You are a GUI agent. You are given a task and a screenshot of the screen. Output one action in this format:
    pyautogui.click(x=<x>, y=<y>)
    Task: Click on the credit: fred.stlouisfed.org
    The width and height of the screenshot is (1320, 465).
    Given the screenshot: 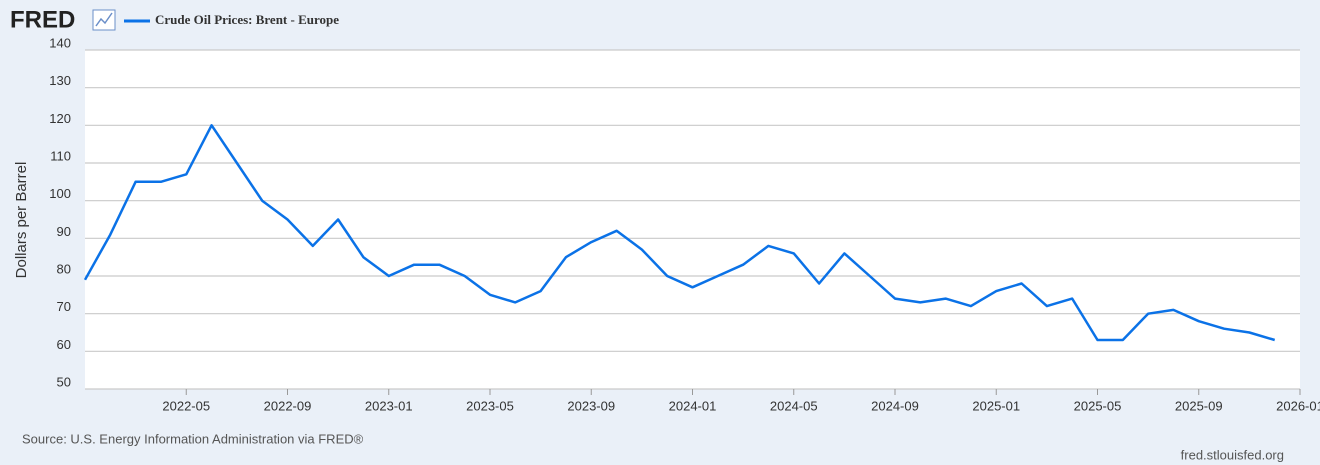 What is the action you would take?
    pyautogui.click(x=1232, y=454)
    